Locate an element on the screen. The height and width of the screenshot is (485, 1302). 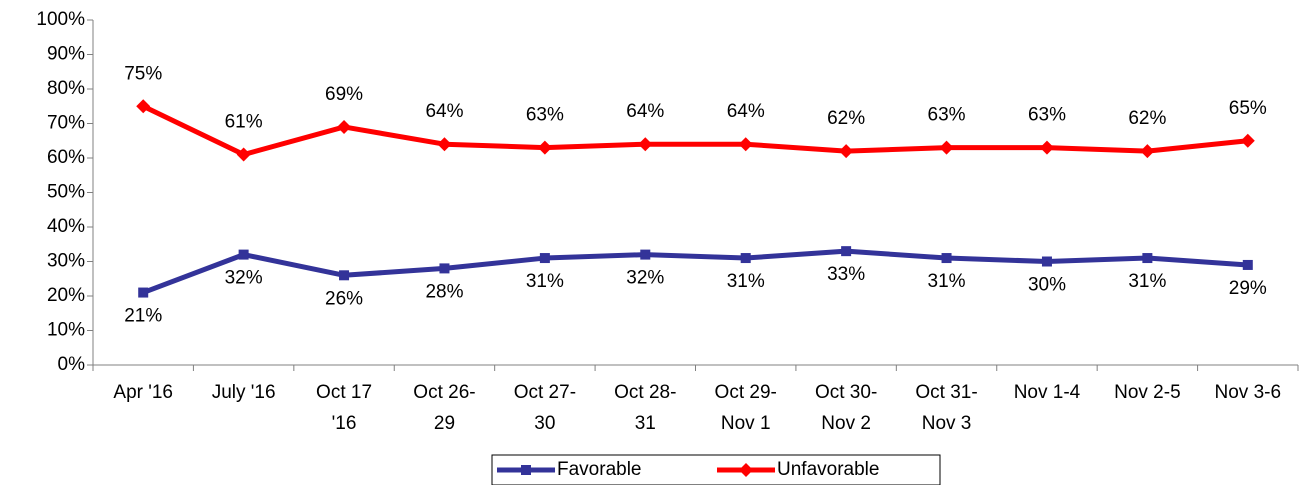
data-label: 30% is located at coordinates (1047, 285).